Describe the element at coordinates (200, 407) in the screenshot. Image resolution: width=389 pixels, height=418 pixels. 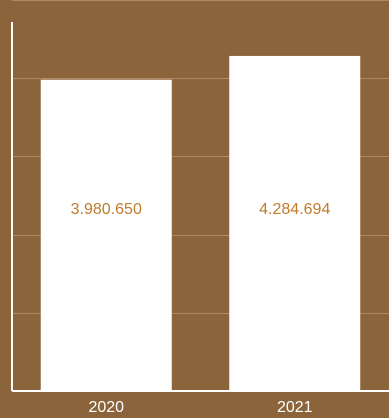
I see `x-tick-labels: 2020 2021` at that location.